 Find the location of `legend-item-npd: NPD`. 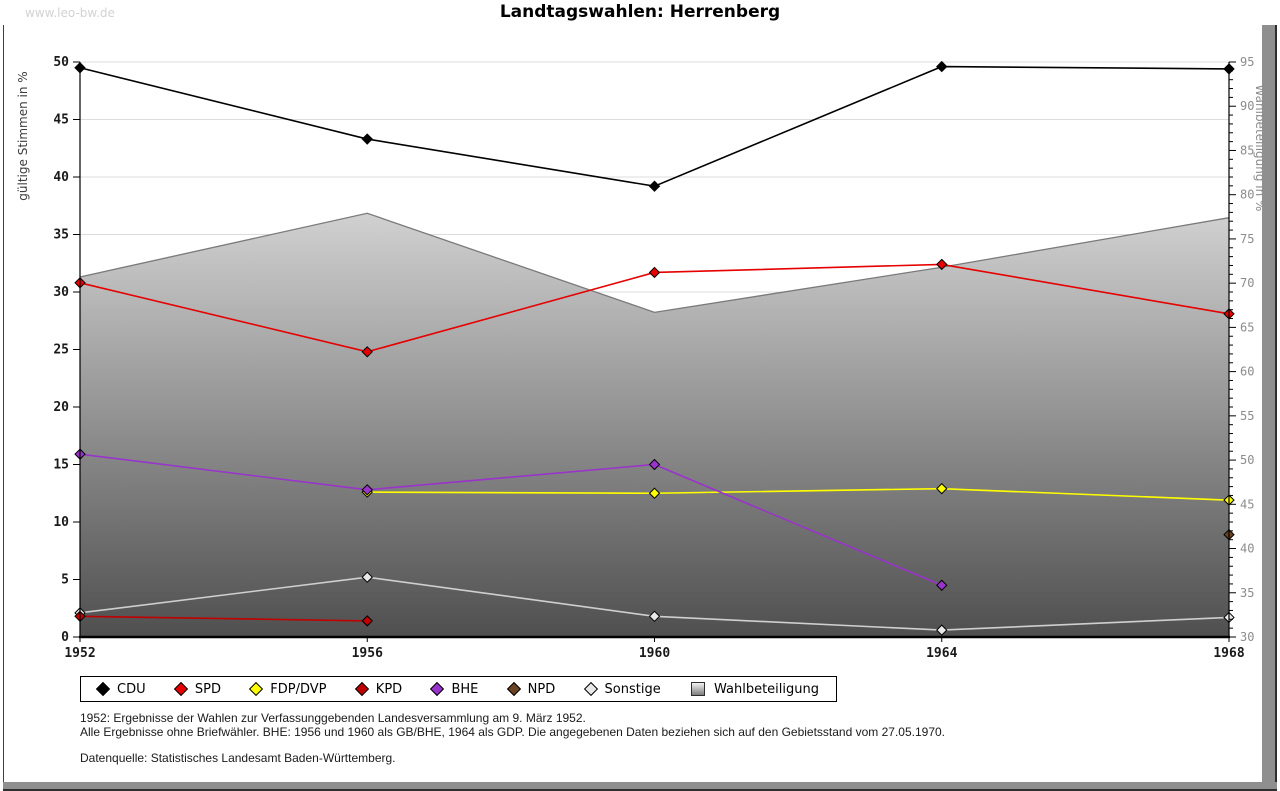

legend-item-npd: NPD is located at coordinates (531, 689).